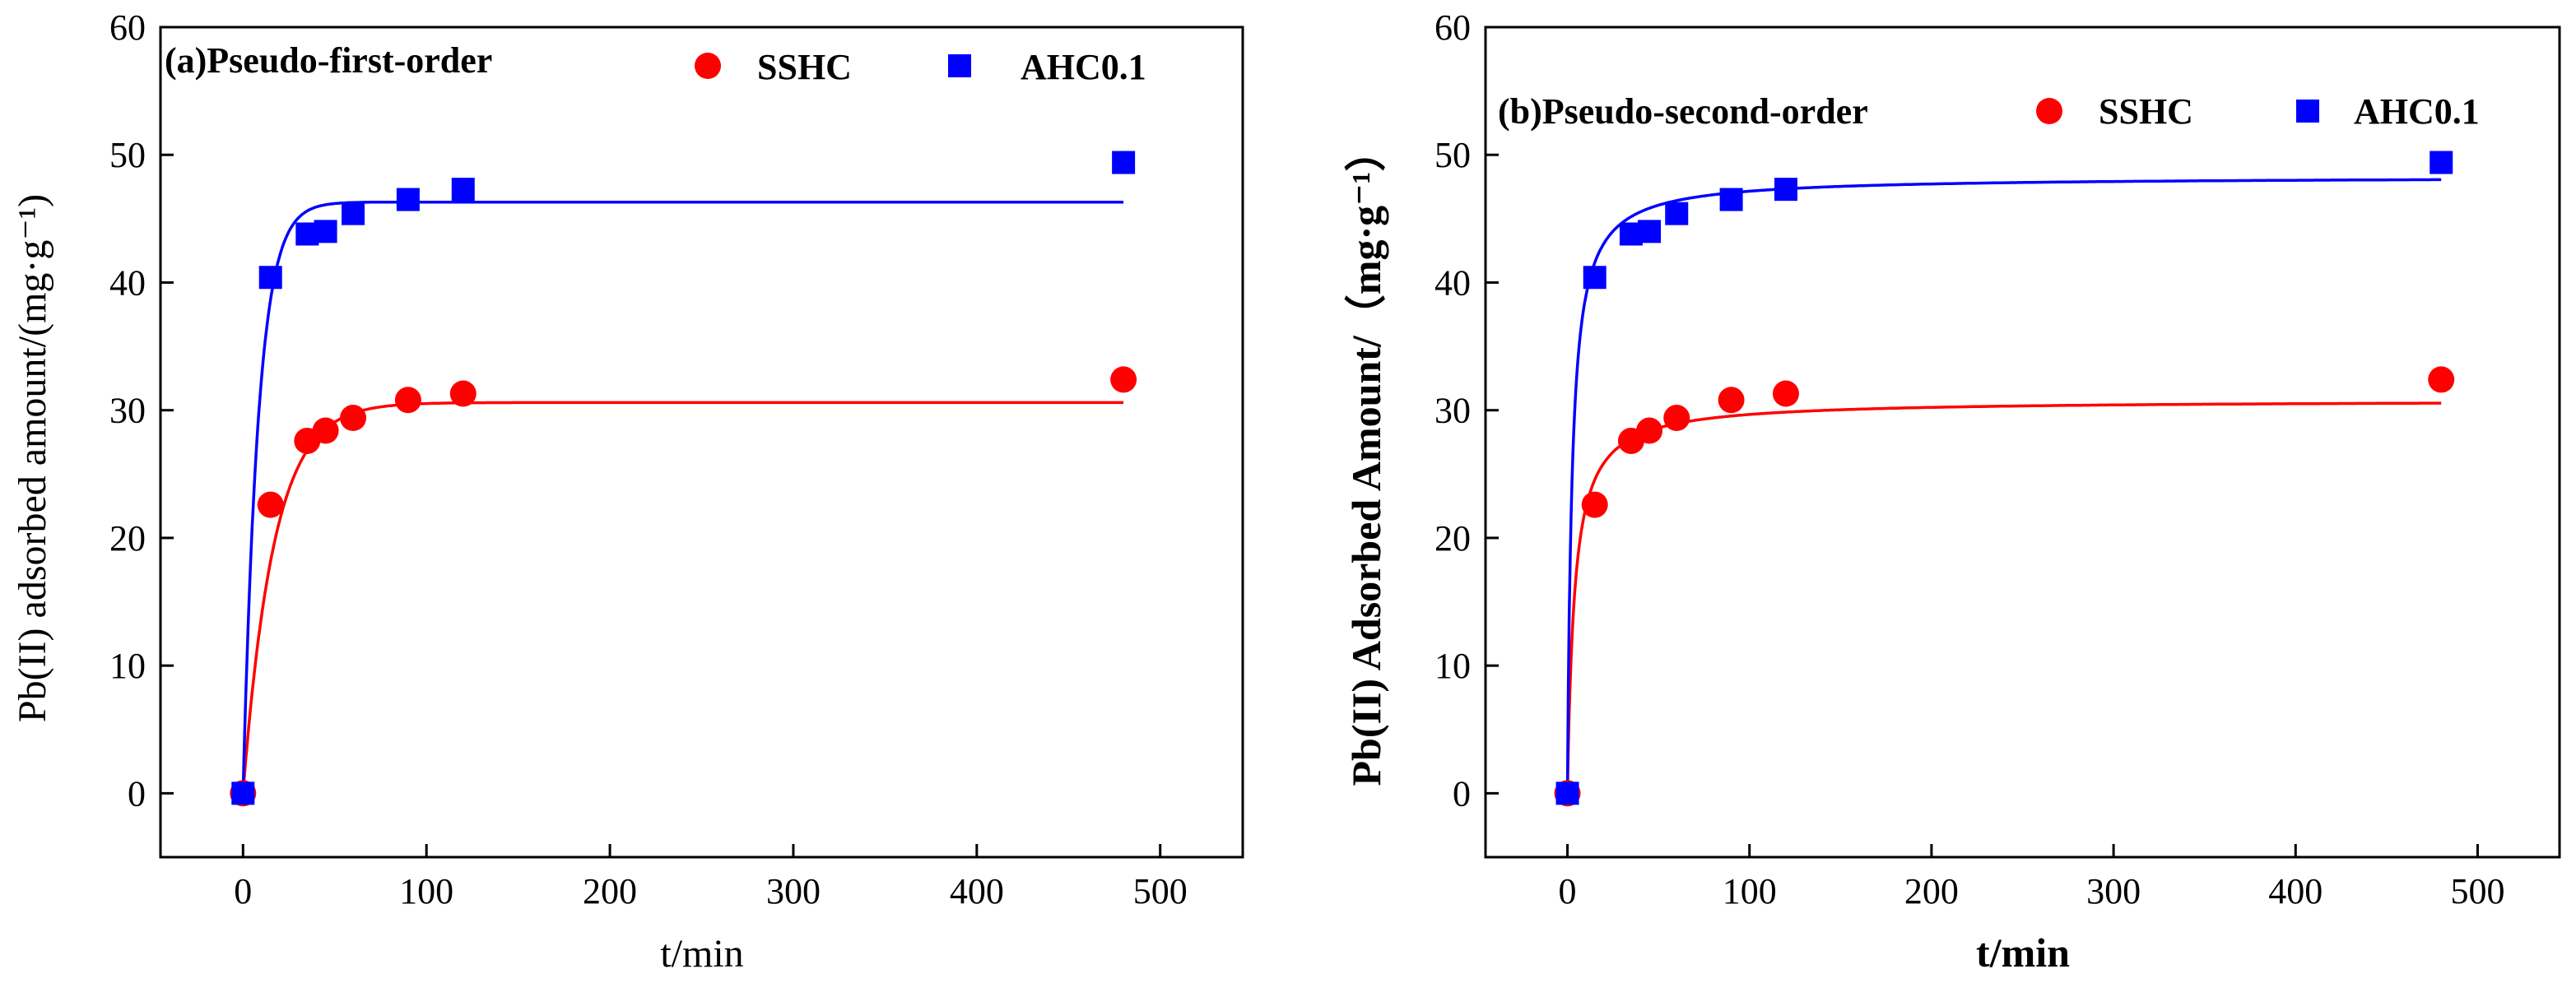 The height and width of the screenshot is (983, 2576). Describe the element at coordinates (1452, 411) in the screenshot. I see `panel-b-y-tick-label: 30` at that location.